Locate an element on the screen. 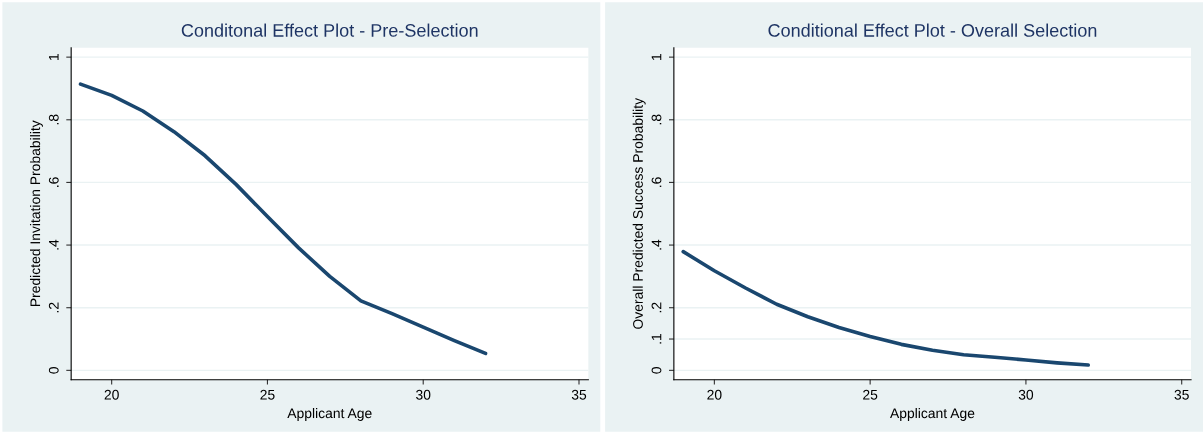 This screenshot has width=1203, height=434. chart-title: Conditonal Effect Plot - Pre-Selection is located at coordinates (329, 30).